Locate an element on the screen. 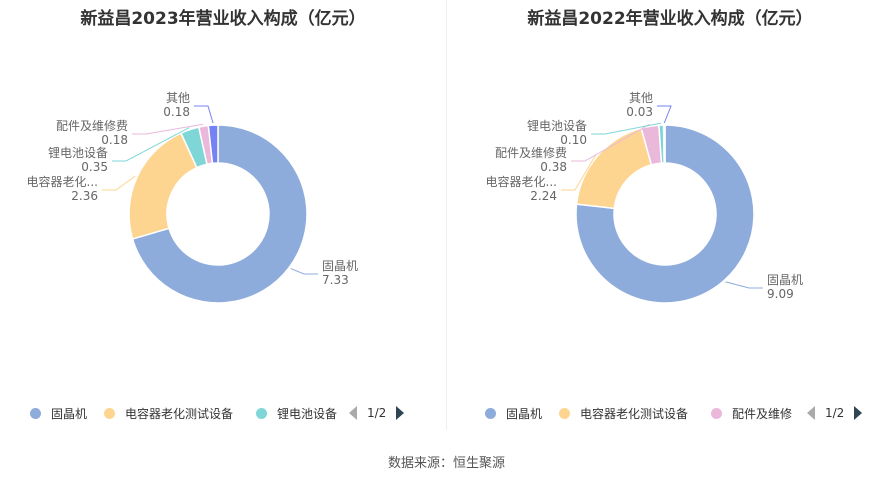  legend: 固晶机 电容器老化测试设备 锂电池设备 1/2 is located at coordinates (223, 413).